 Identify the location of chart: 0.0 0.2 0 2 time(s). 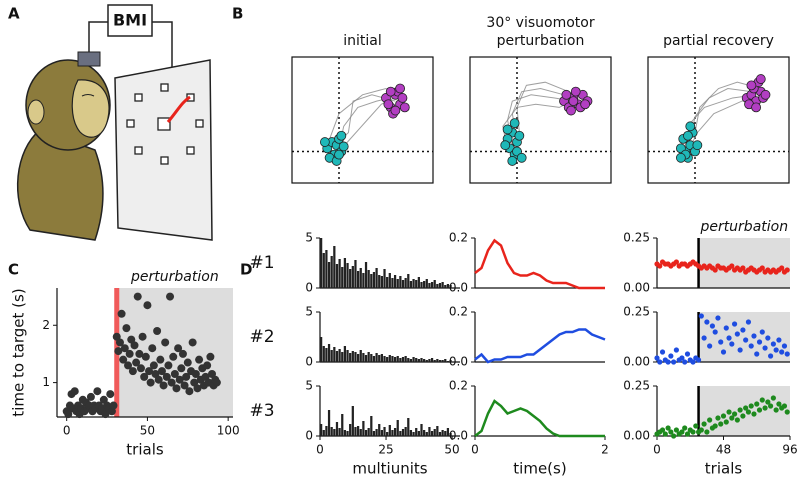
(529, 428).